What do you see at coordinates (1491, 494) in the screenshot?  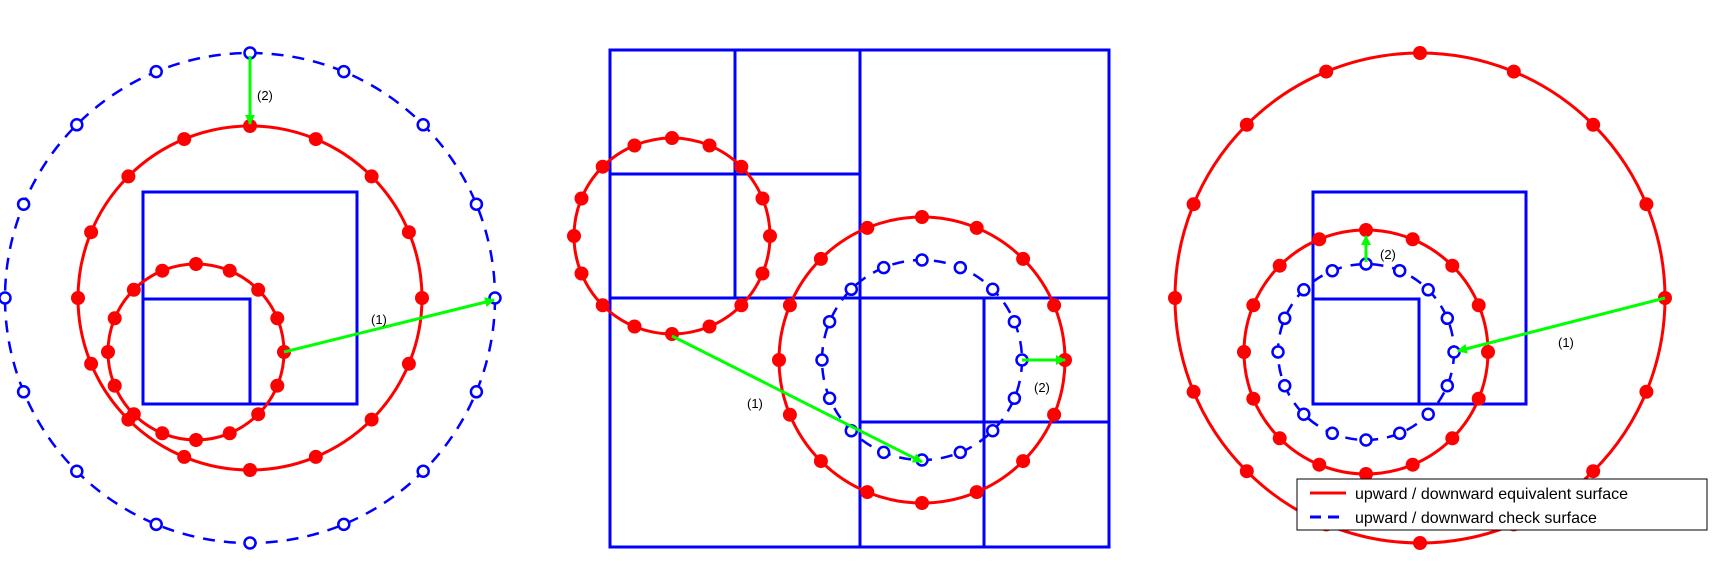 I see `legend-equivalent-label: upward / downward equivalent surface` at bounding box center [1491, 494].